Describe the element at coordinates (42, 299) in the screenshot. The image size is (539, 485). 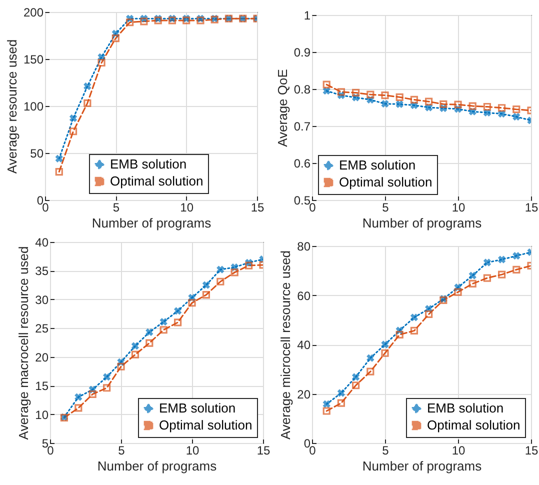
I see `y-tick-label: 30` at that location.